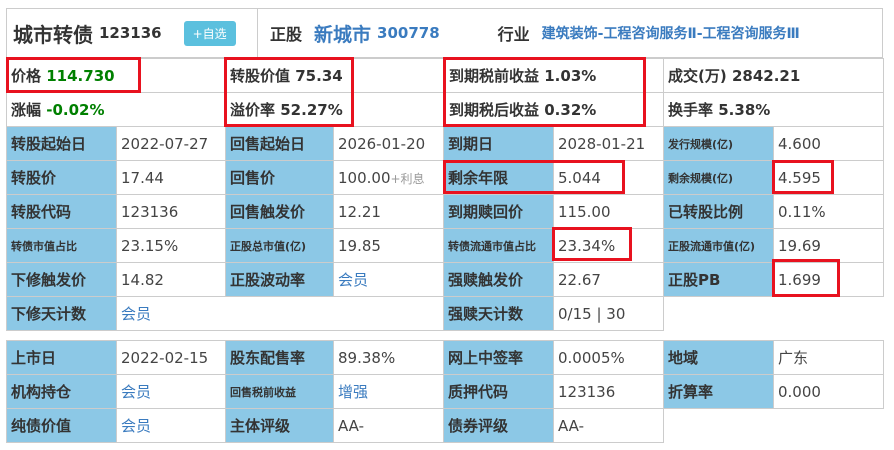  Describe the element at coordinates (554, 109) in the screenshot. I see `ytm-post-cell: 到期税后收益 0.32%` at that location.